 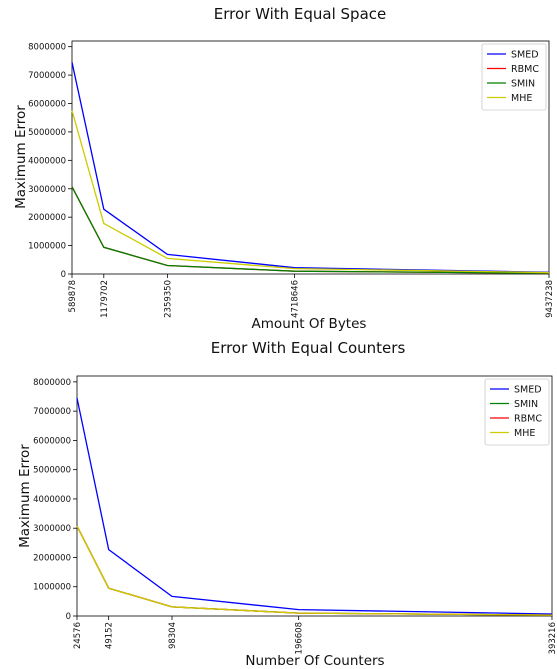 What do you see at coordinates (105, 299) in the screenshot?
I see `x-tick-label: 1179702` at bounding box center [105, 299].